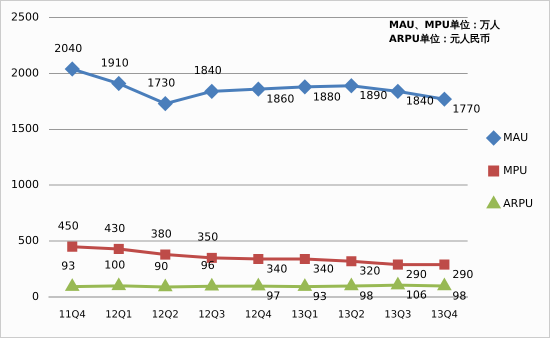  Describe the element at coordinates (273, 296) in the screenshot. I see `data-label: 97` at that location.